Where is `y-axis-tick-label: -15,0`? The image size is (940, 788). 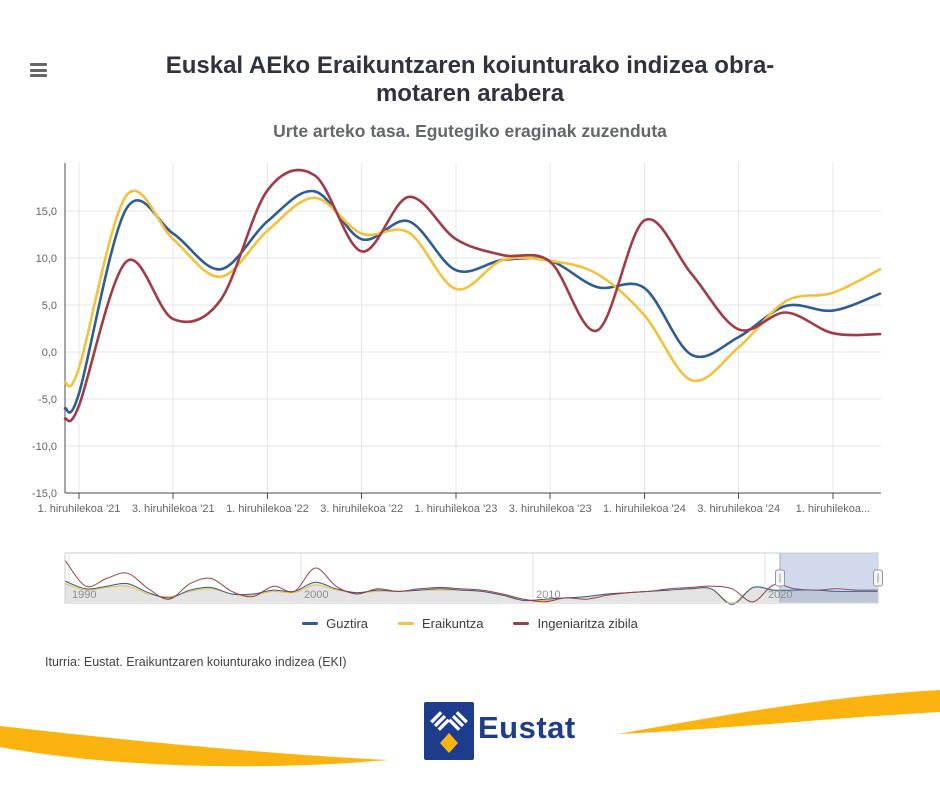 y-axis-tick-label: -15,0 is located at coordinates (44, 494).